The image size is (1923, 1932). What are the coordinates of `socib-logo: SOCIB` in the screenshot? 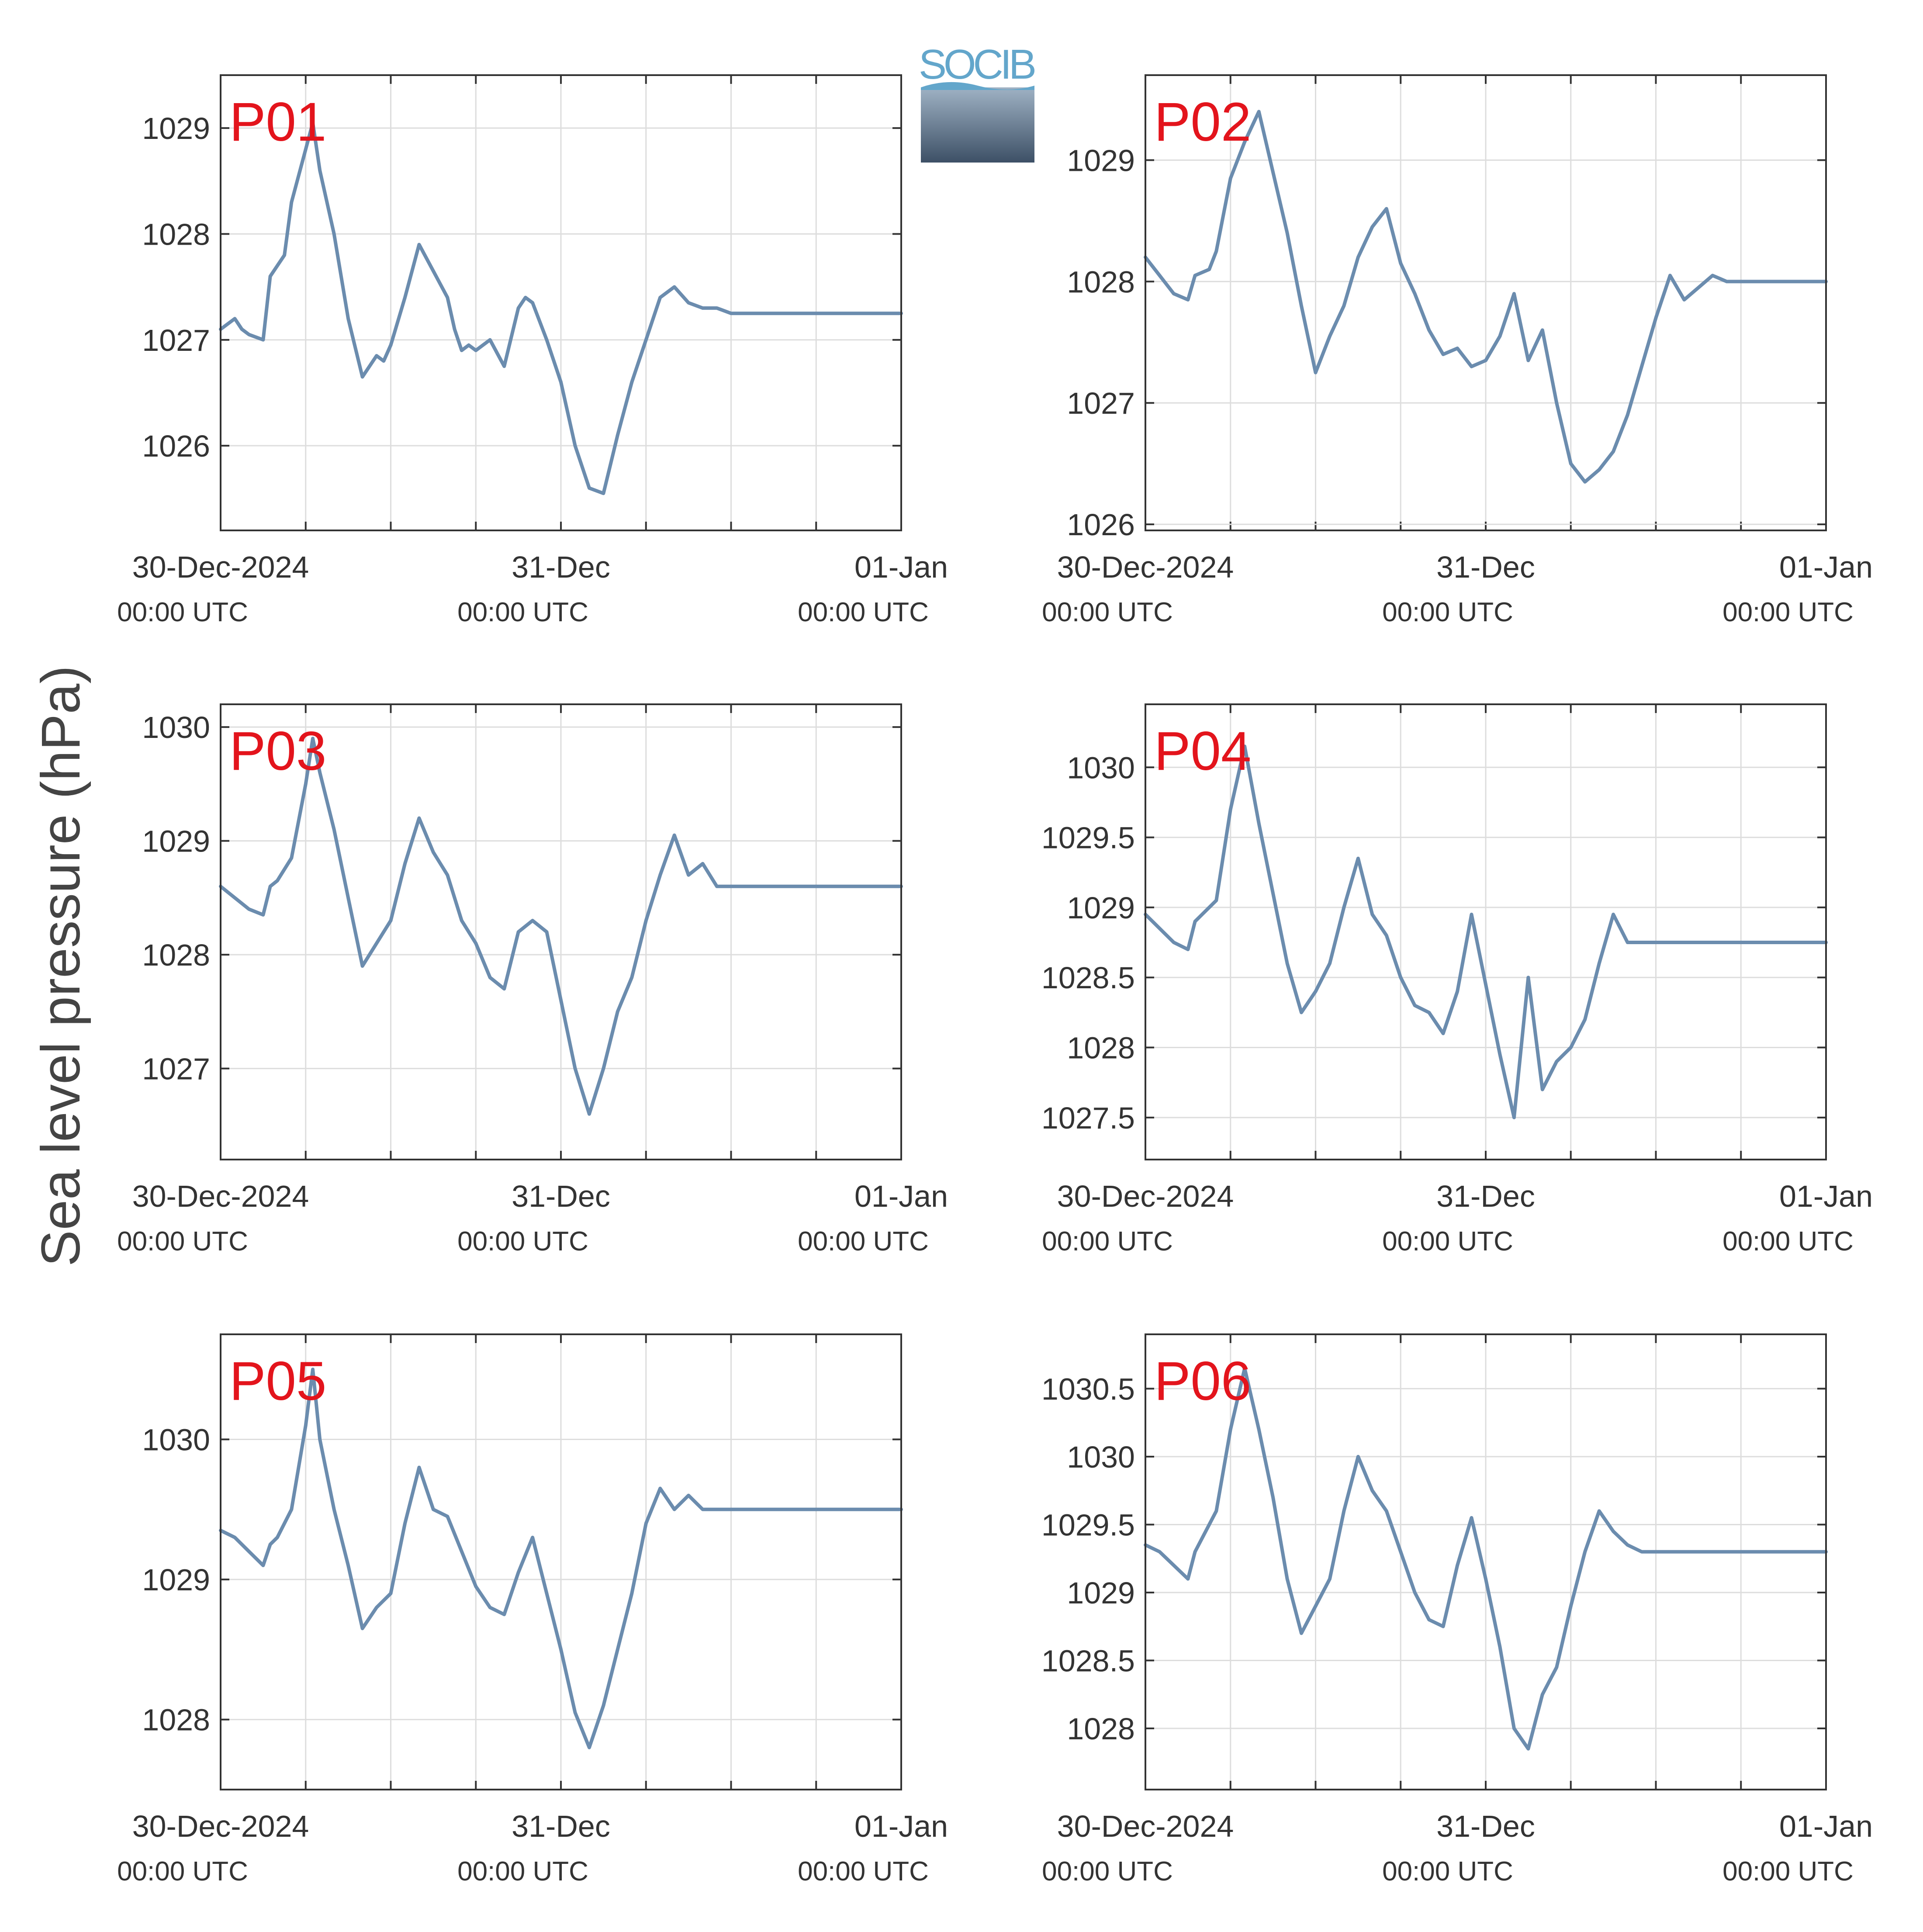 It's located at (978, 102).